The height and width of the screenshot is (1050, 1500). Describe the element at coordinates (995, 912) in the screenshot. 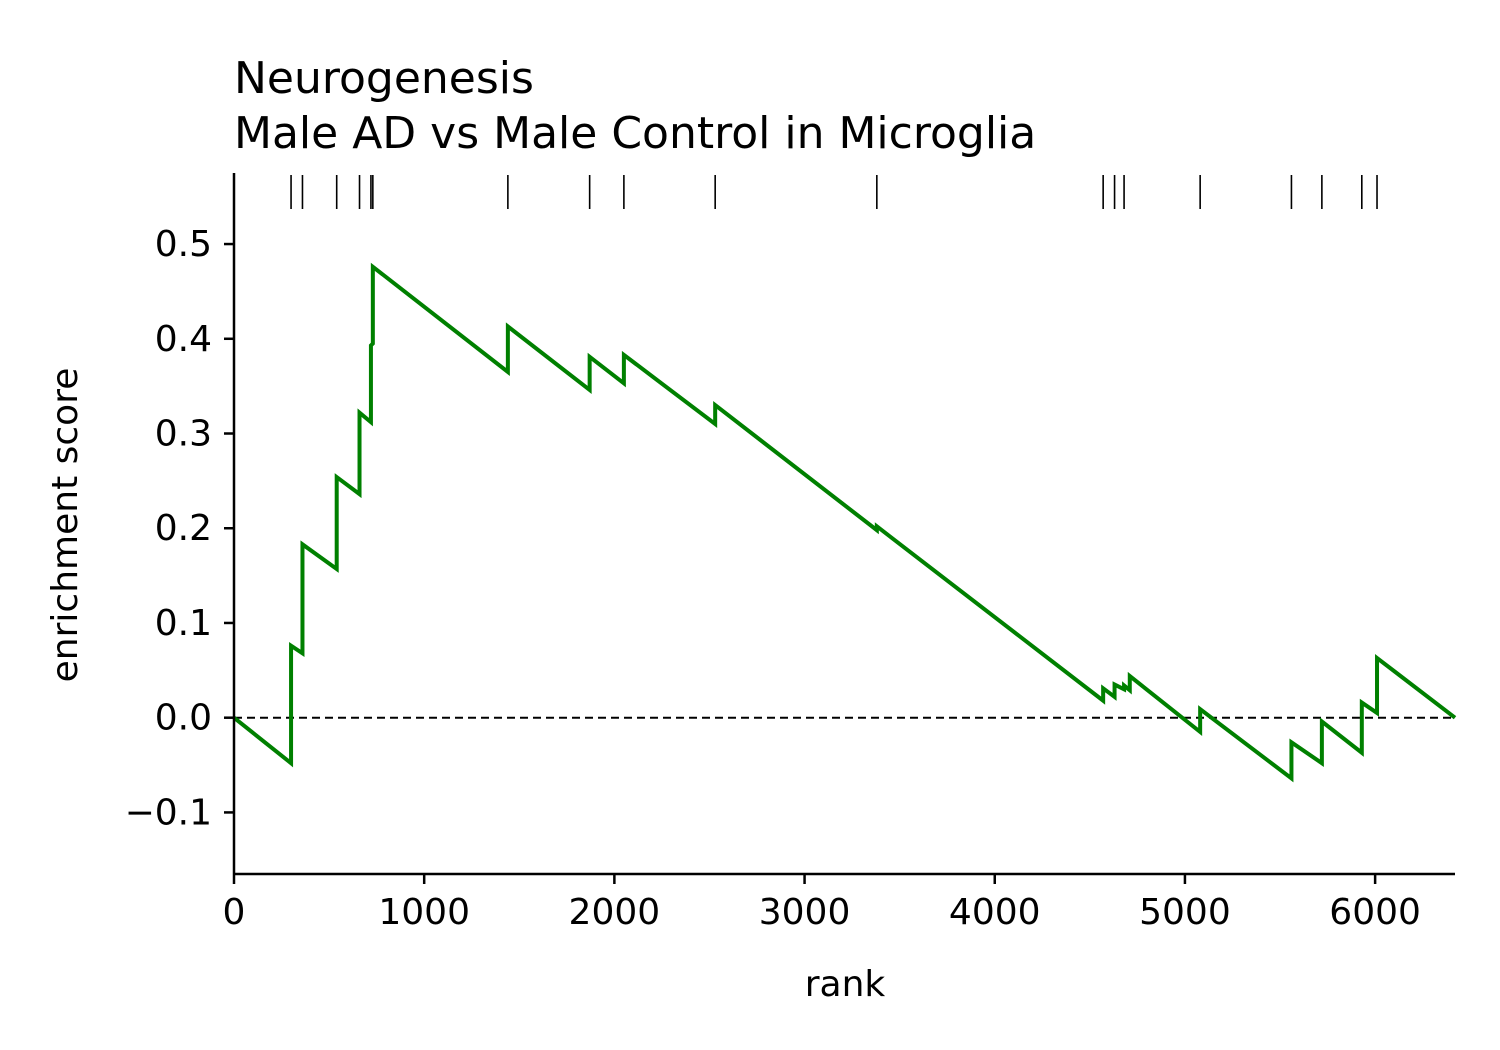

I see `x-tick-label: 4000` at that location.